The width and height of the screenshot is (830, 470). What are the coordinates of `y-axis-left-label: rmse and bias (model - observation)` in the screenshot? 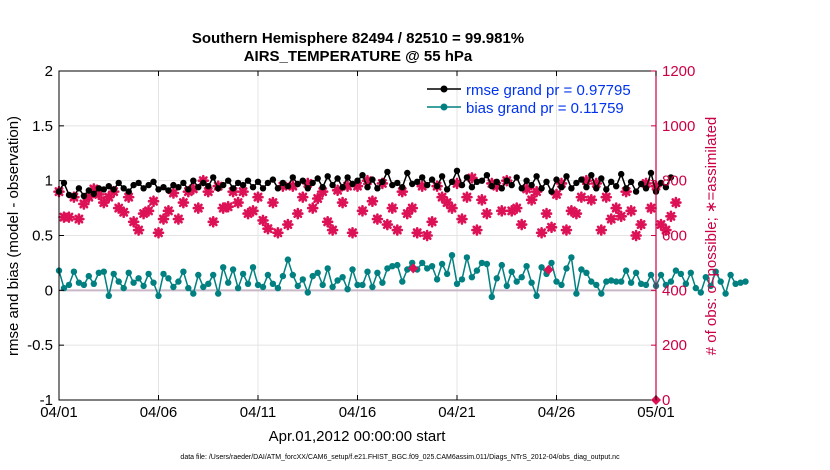 It's located at (13, 236).